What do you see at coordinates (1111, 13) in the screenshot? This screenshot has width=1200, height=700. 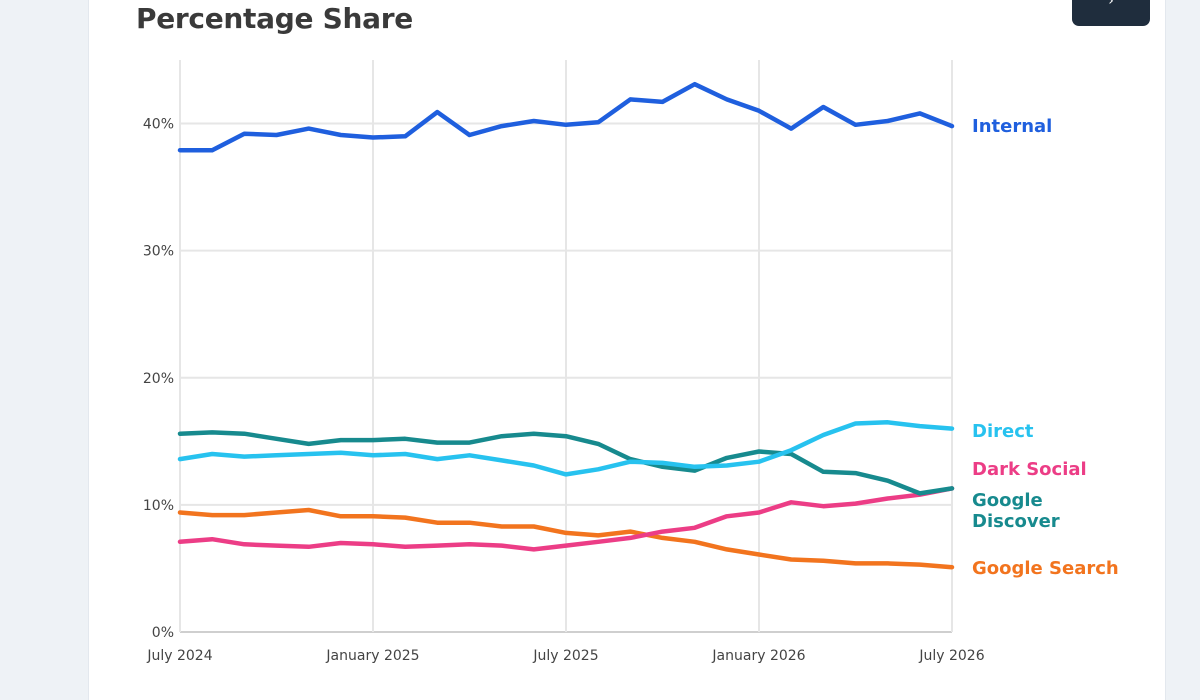 I see `corner-menu-button: ›` at bounding box center [1111, 13].